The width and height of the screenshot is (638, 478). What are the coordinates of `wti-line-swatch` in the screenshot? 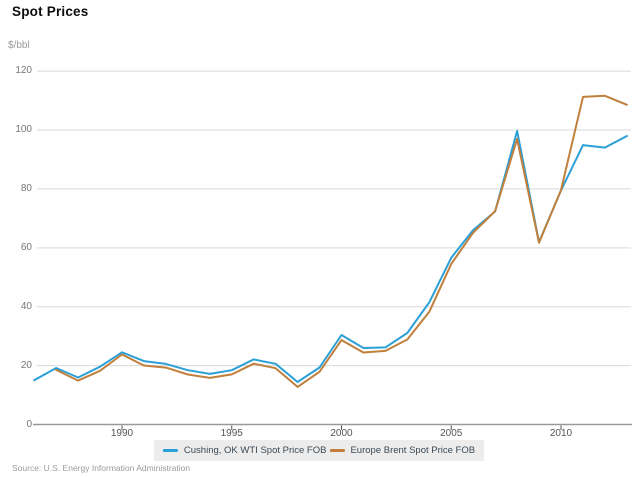 It's located at (170, 450).